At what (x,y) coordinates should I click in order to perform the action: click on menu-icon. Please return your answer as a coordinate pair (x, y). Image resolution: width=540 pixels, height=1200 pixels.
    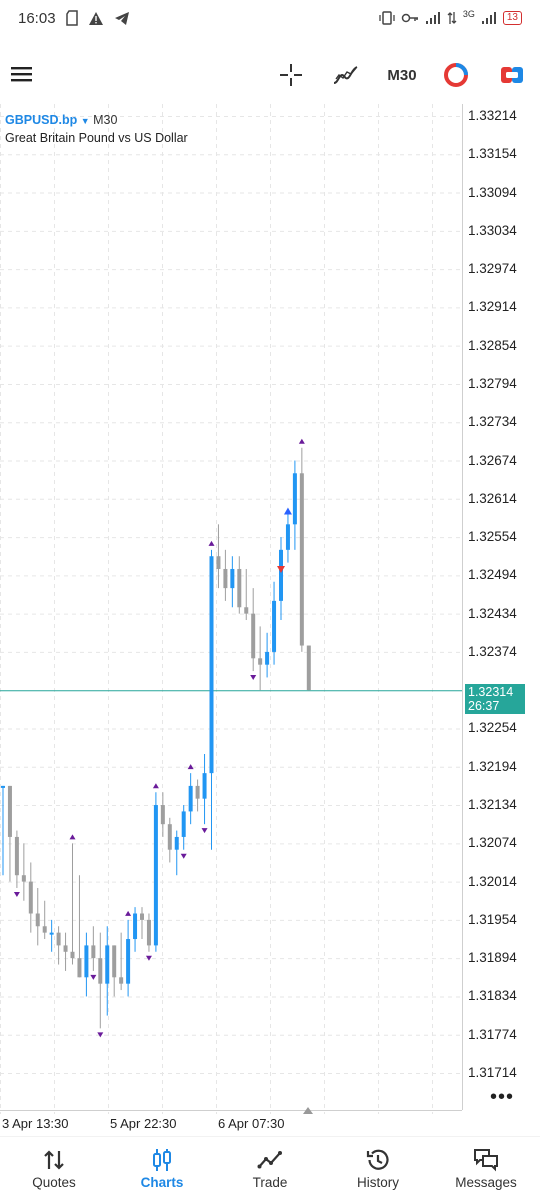
    Looking at the image, I should click on (22, 74).